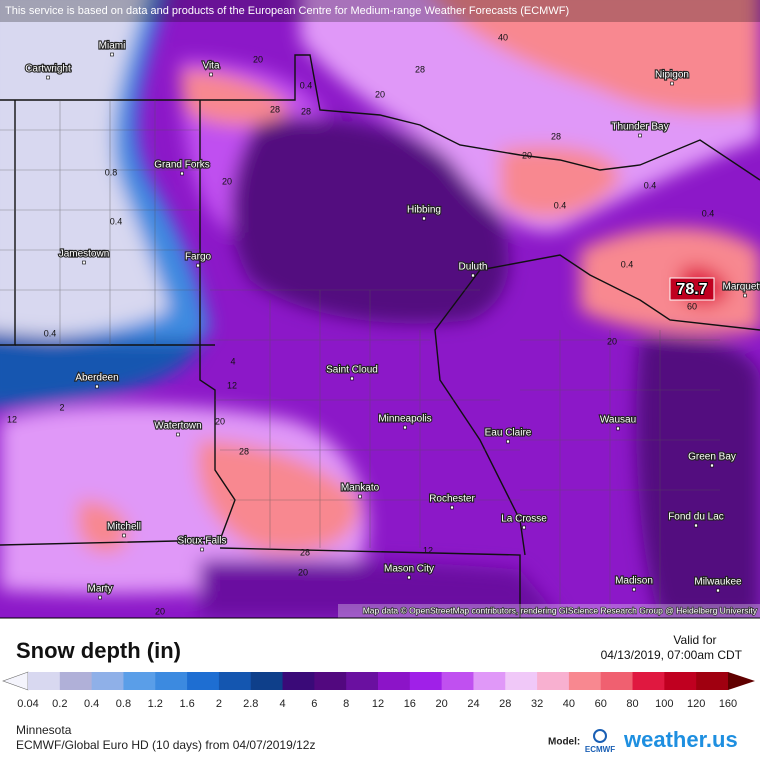 The width and height of the screenshot is (760, 760). Describe the element at coordinates (503, 37) in the screenshot. I see `contour-label: 40` at that location.